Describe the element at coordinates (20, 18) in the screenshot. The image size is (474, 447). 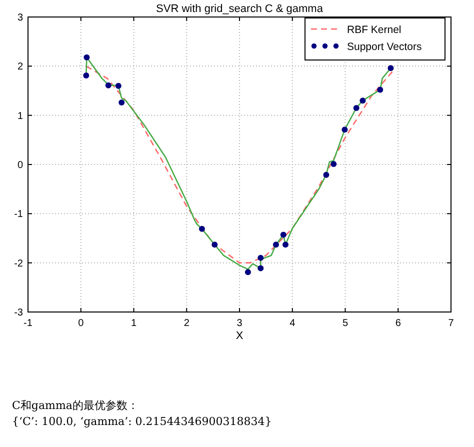
I see `y-tick-label: 3` at that location.